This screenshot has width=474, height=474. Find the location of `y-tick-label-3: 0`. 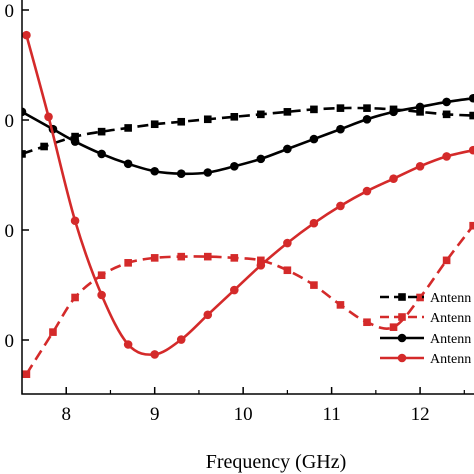

y-tick-label-3: 0 is located at coordinates (10, 231).